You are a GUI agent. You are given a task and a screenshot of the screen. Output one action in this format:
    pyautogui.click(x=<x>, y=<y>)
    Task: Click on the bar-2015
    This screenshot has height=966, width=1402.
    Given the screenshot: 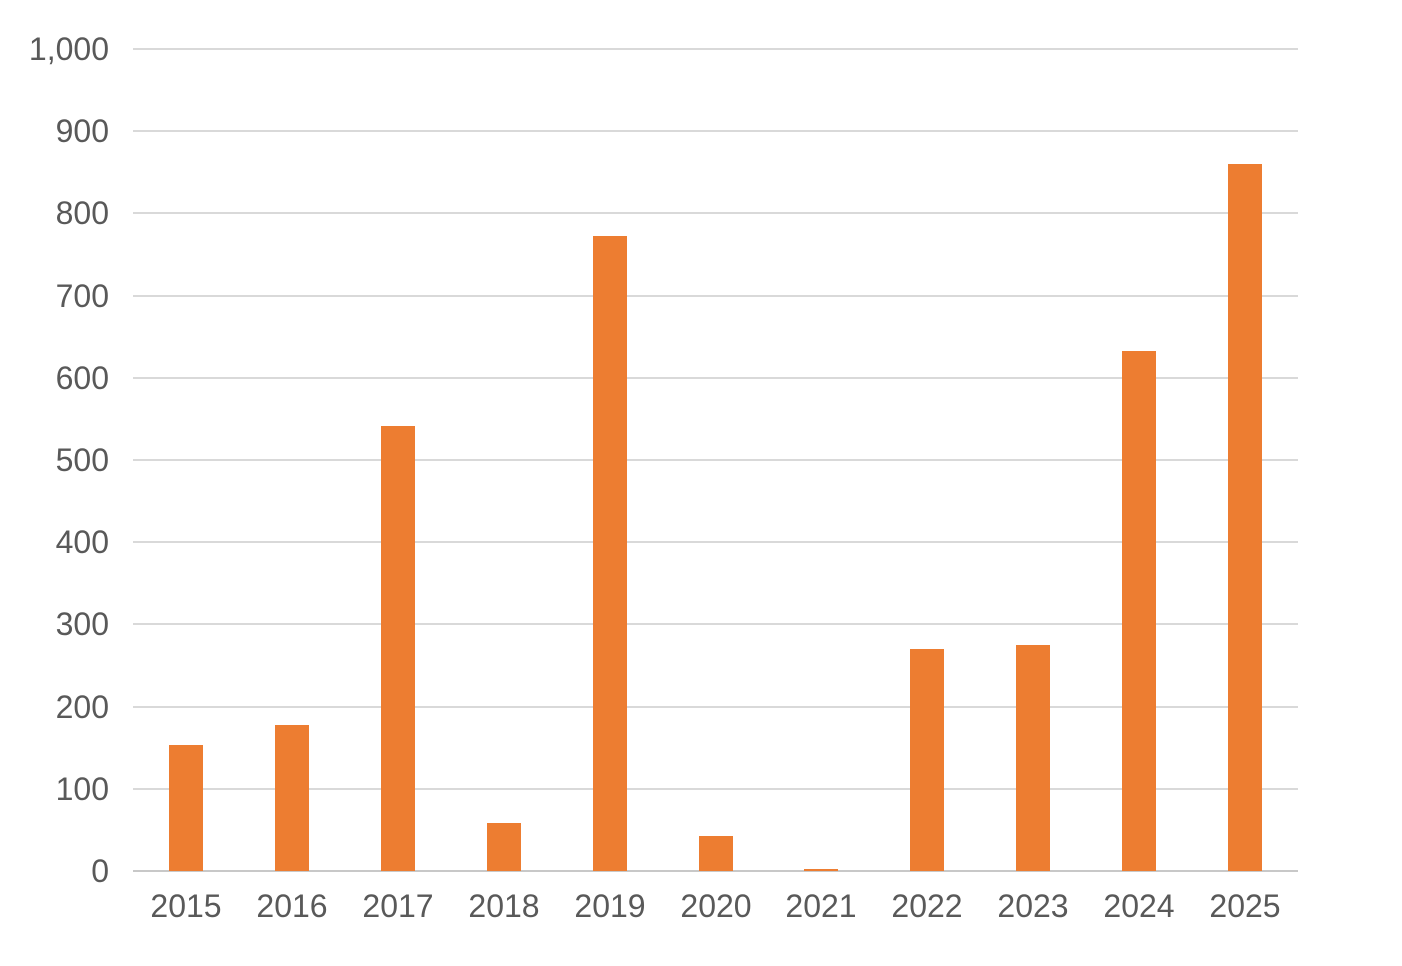 What is the action you would take?
    pyautogui.click(x=186, y=808)
    